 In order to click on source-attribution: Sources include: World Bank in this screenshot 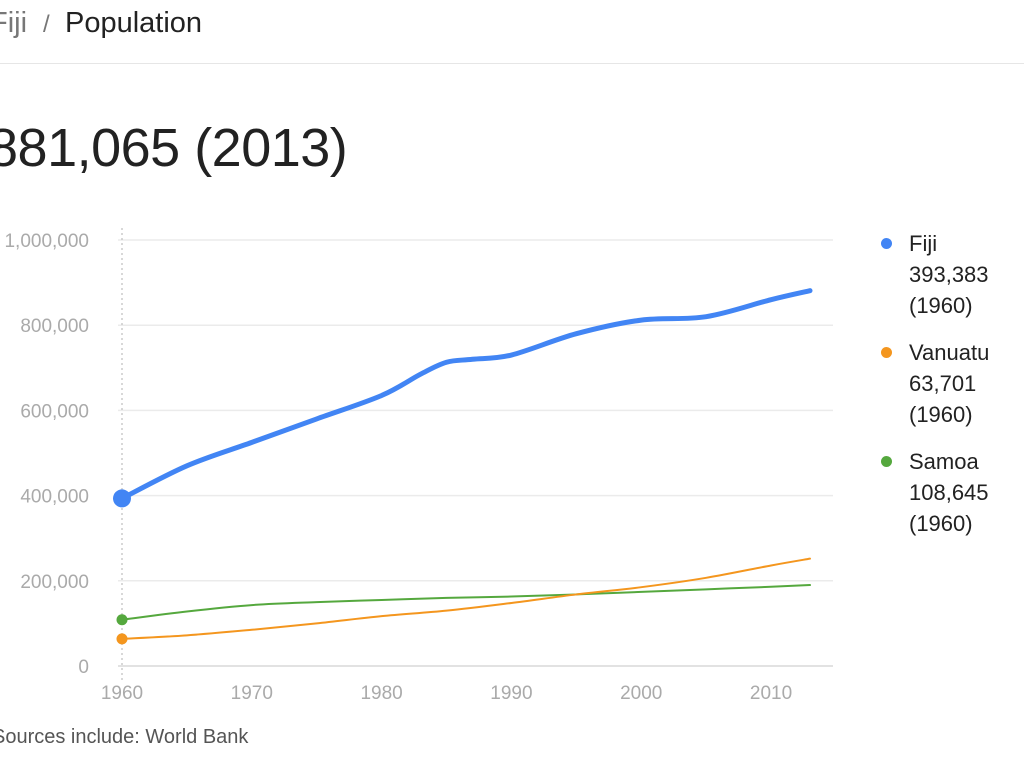, I will do `click(124, 737)`.